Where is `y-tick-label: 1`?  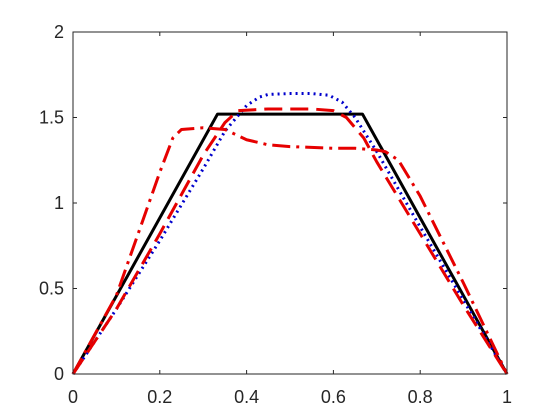
y-tick-label: 1 is located at coordinates (59, 203).